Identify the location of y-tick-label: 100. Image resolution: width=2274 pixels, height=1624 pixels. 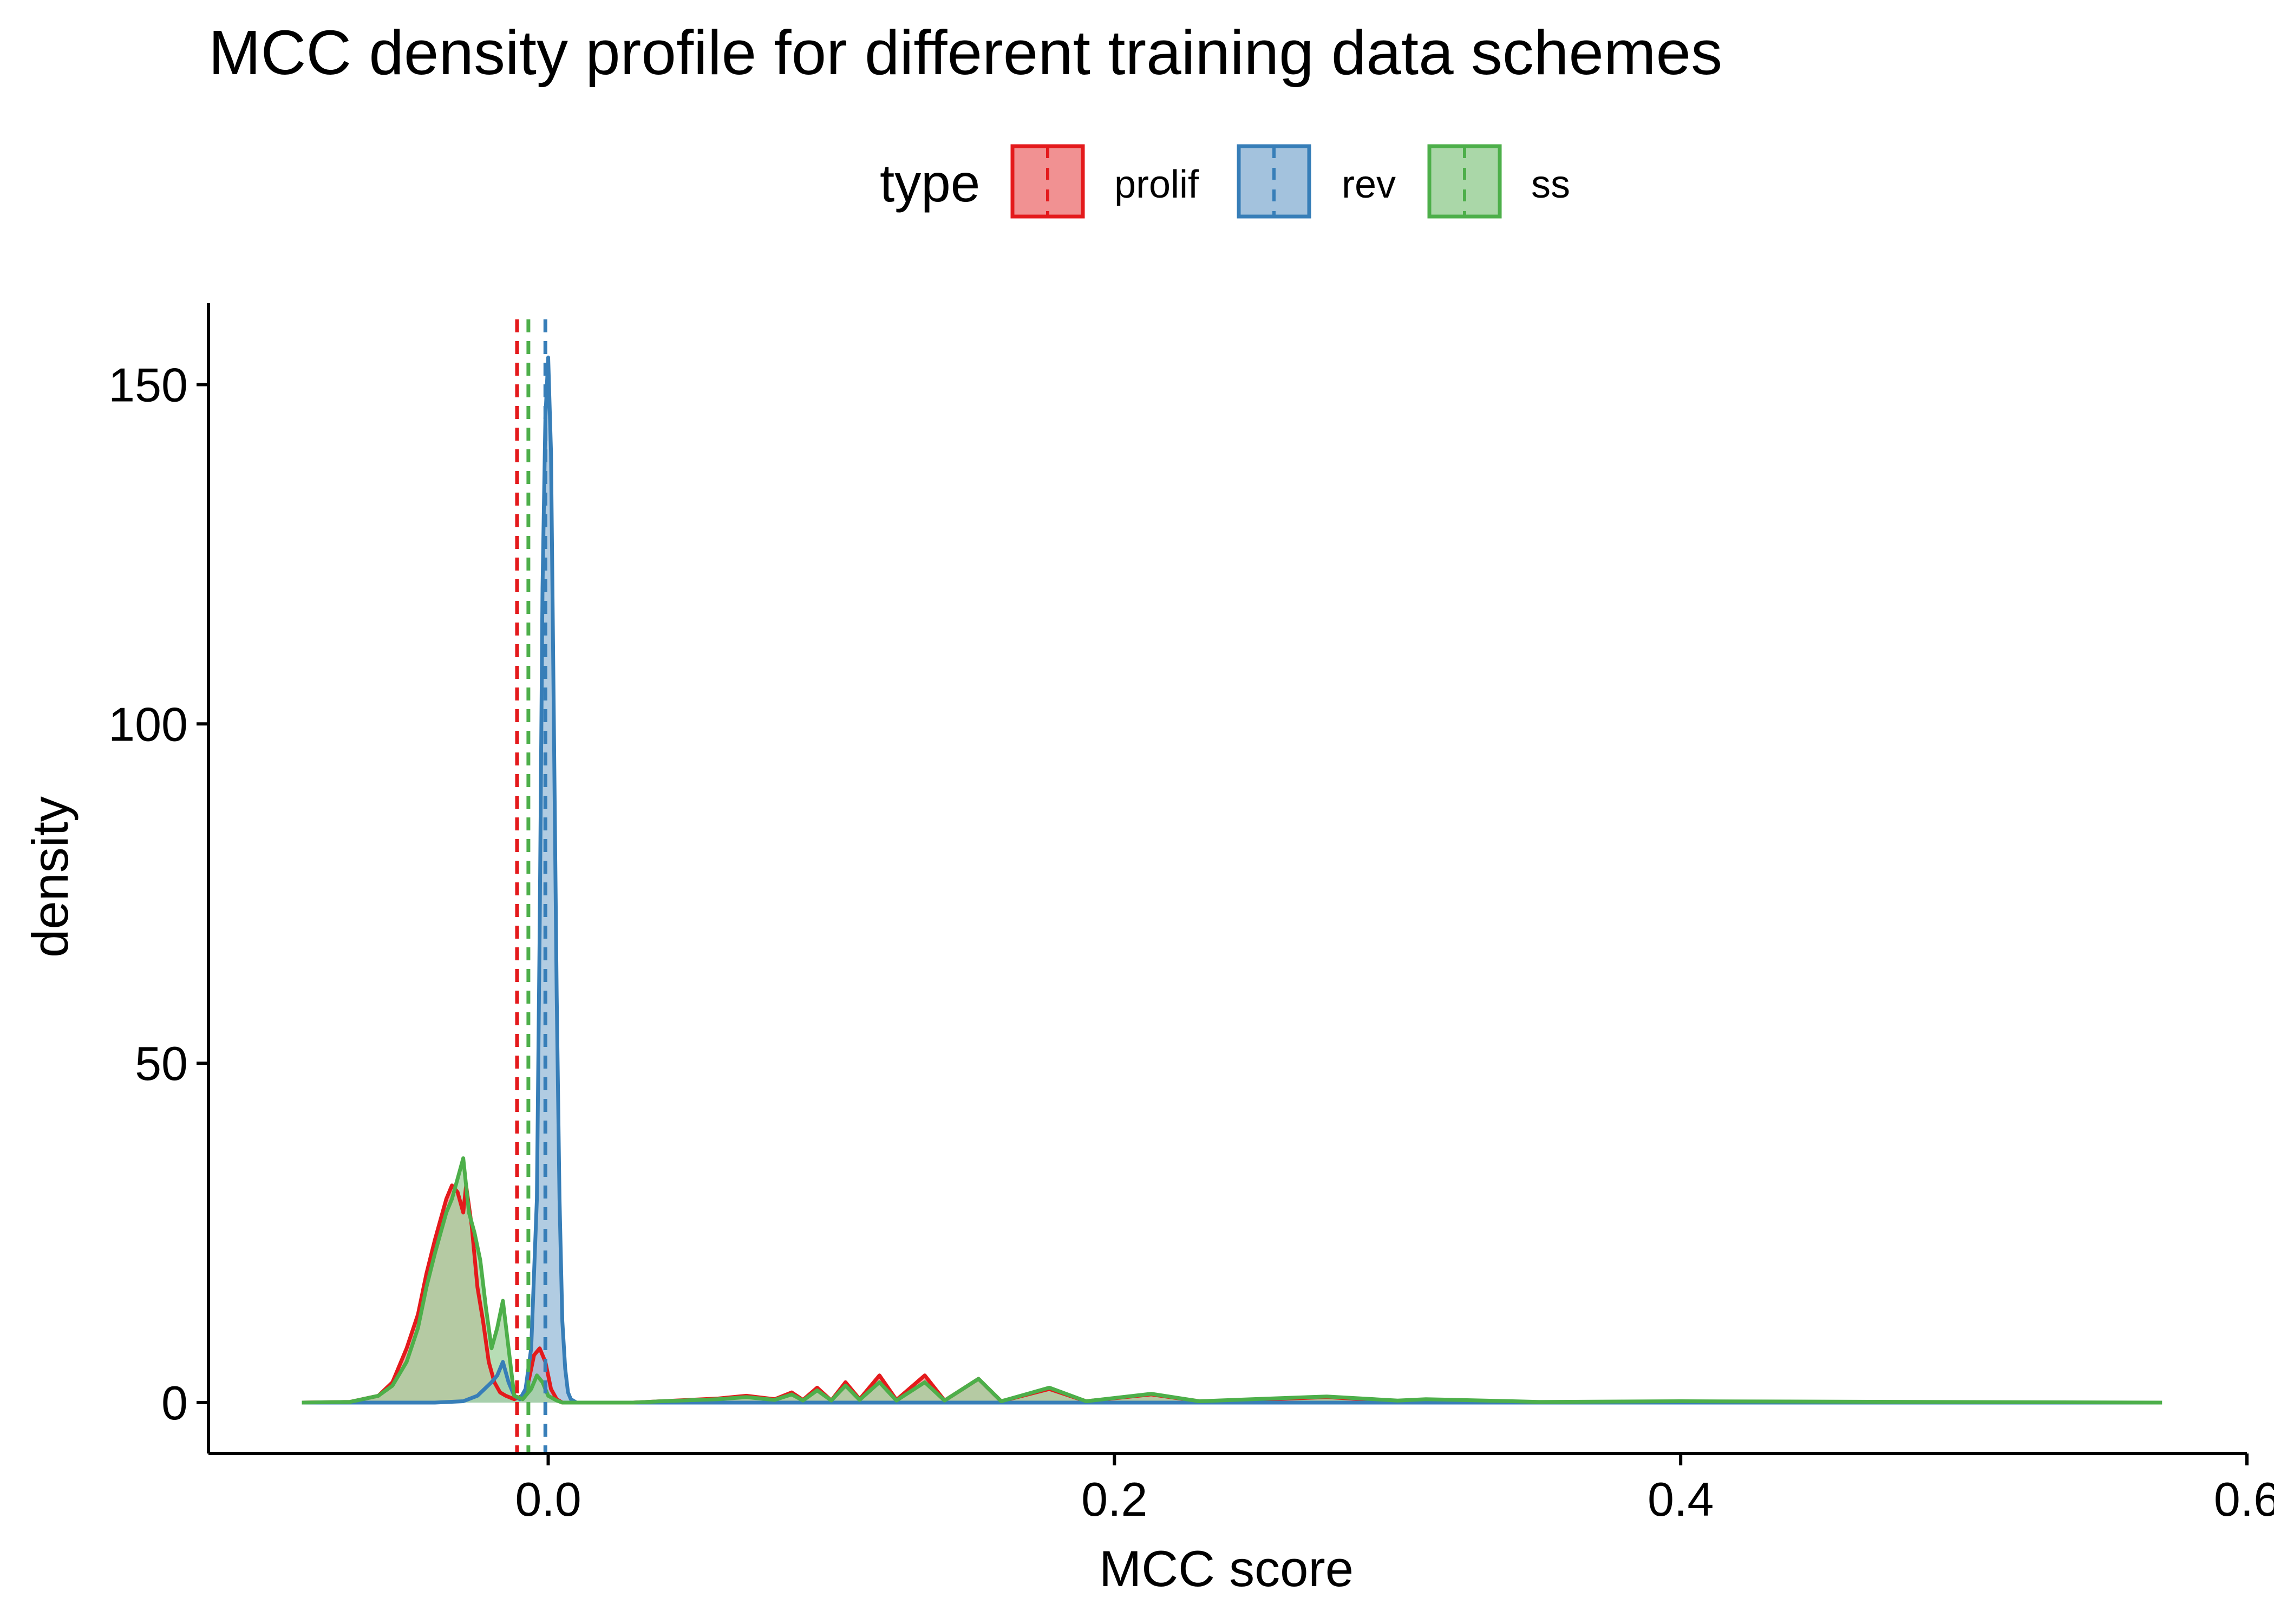
(148, 724).